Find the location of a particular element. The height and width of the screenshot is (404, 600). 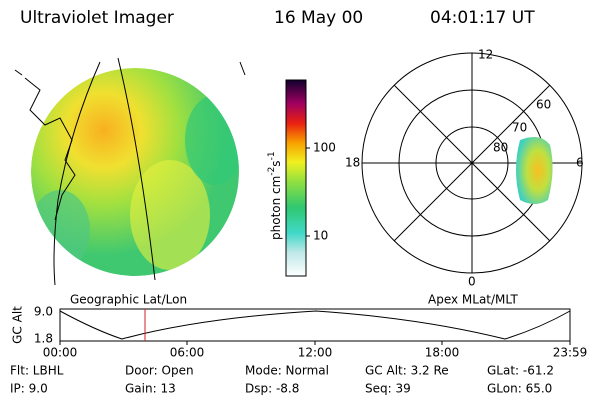

date: 16 May 00 is located at coordinates (318, 18).